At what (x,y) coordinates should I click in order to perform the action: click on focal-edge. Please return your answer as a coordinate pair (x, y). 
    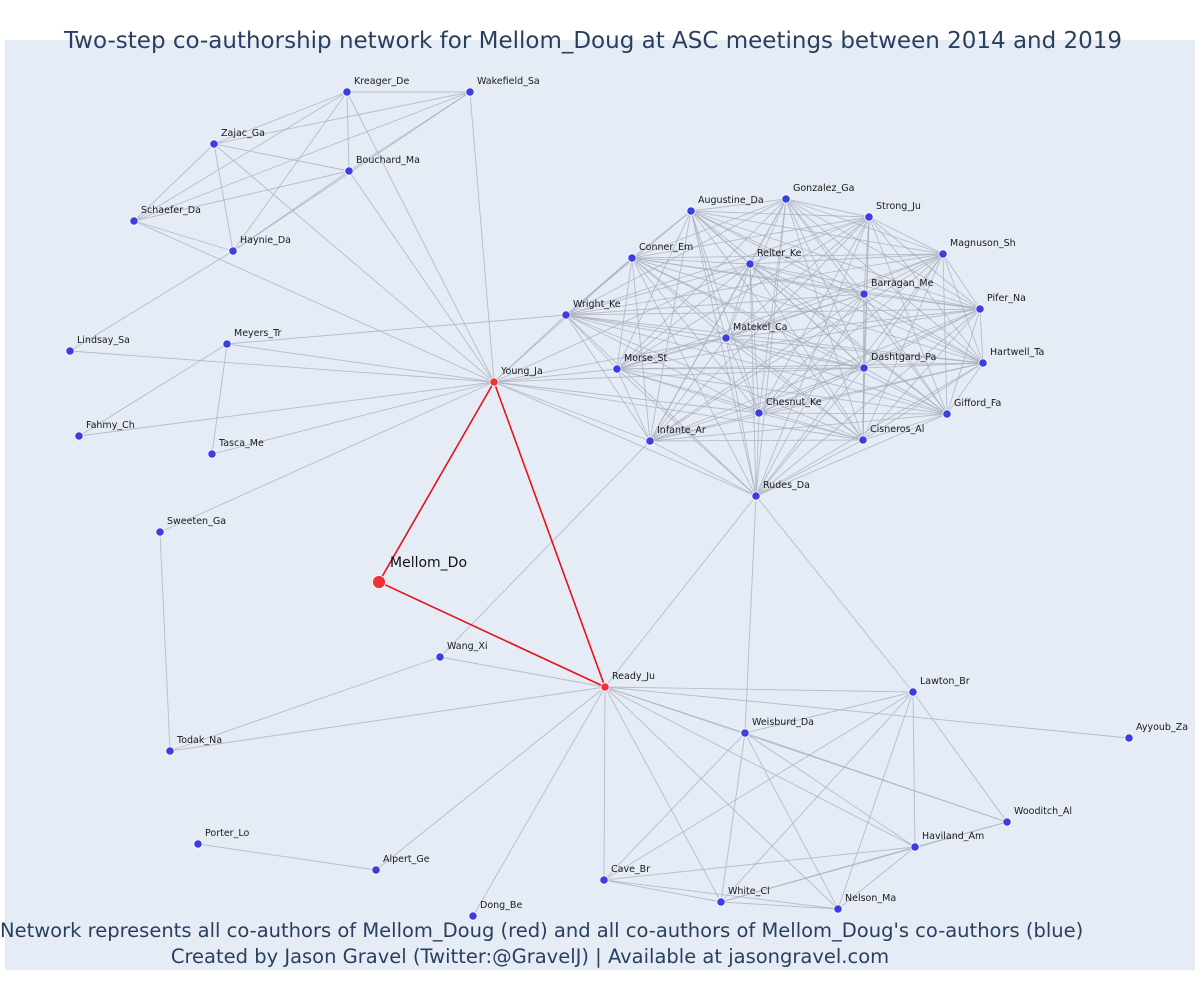
    Looking at the image, I should click on (492, 634).